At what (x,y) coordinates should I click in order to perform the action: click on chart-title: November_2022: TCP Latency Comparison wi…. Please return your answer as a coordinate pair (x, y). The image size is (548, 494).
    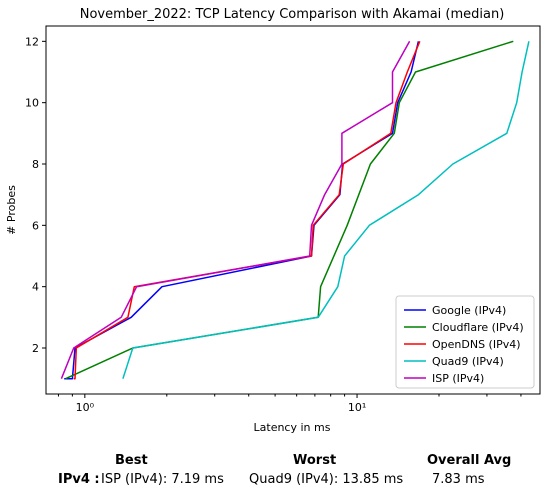
    Looking at the image, I should click on (292, 14).